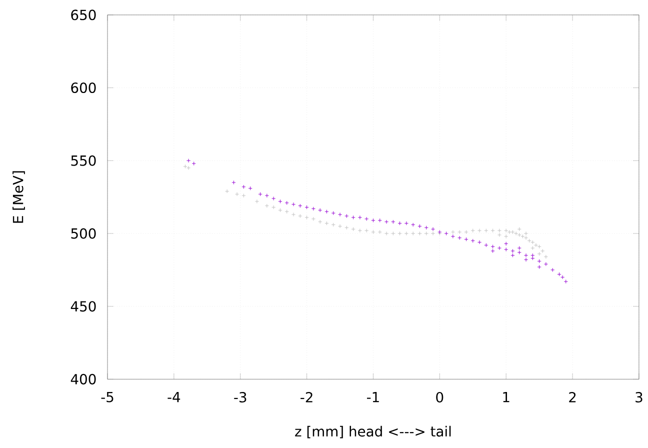 The image size is (648, 448). What do you see at coordinates (83, 379) in the screenshot?
I see `y-tick-label: 400` at bounding box center [83, 379].